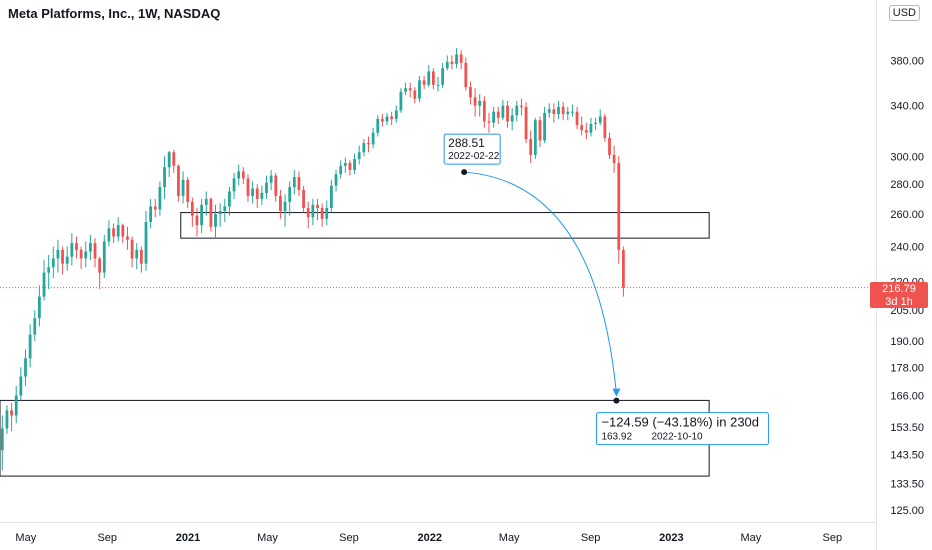  What do you see at coordinates (464, 172) in the screenshot?
I see `measure-start-point` at bounding box center [464, 172].